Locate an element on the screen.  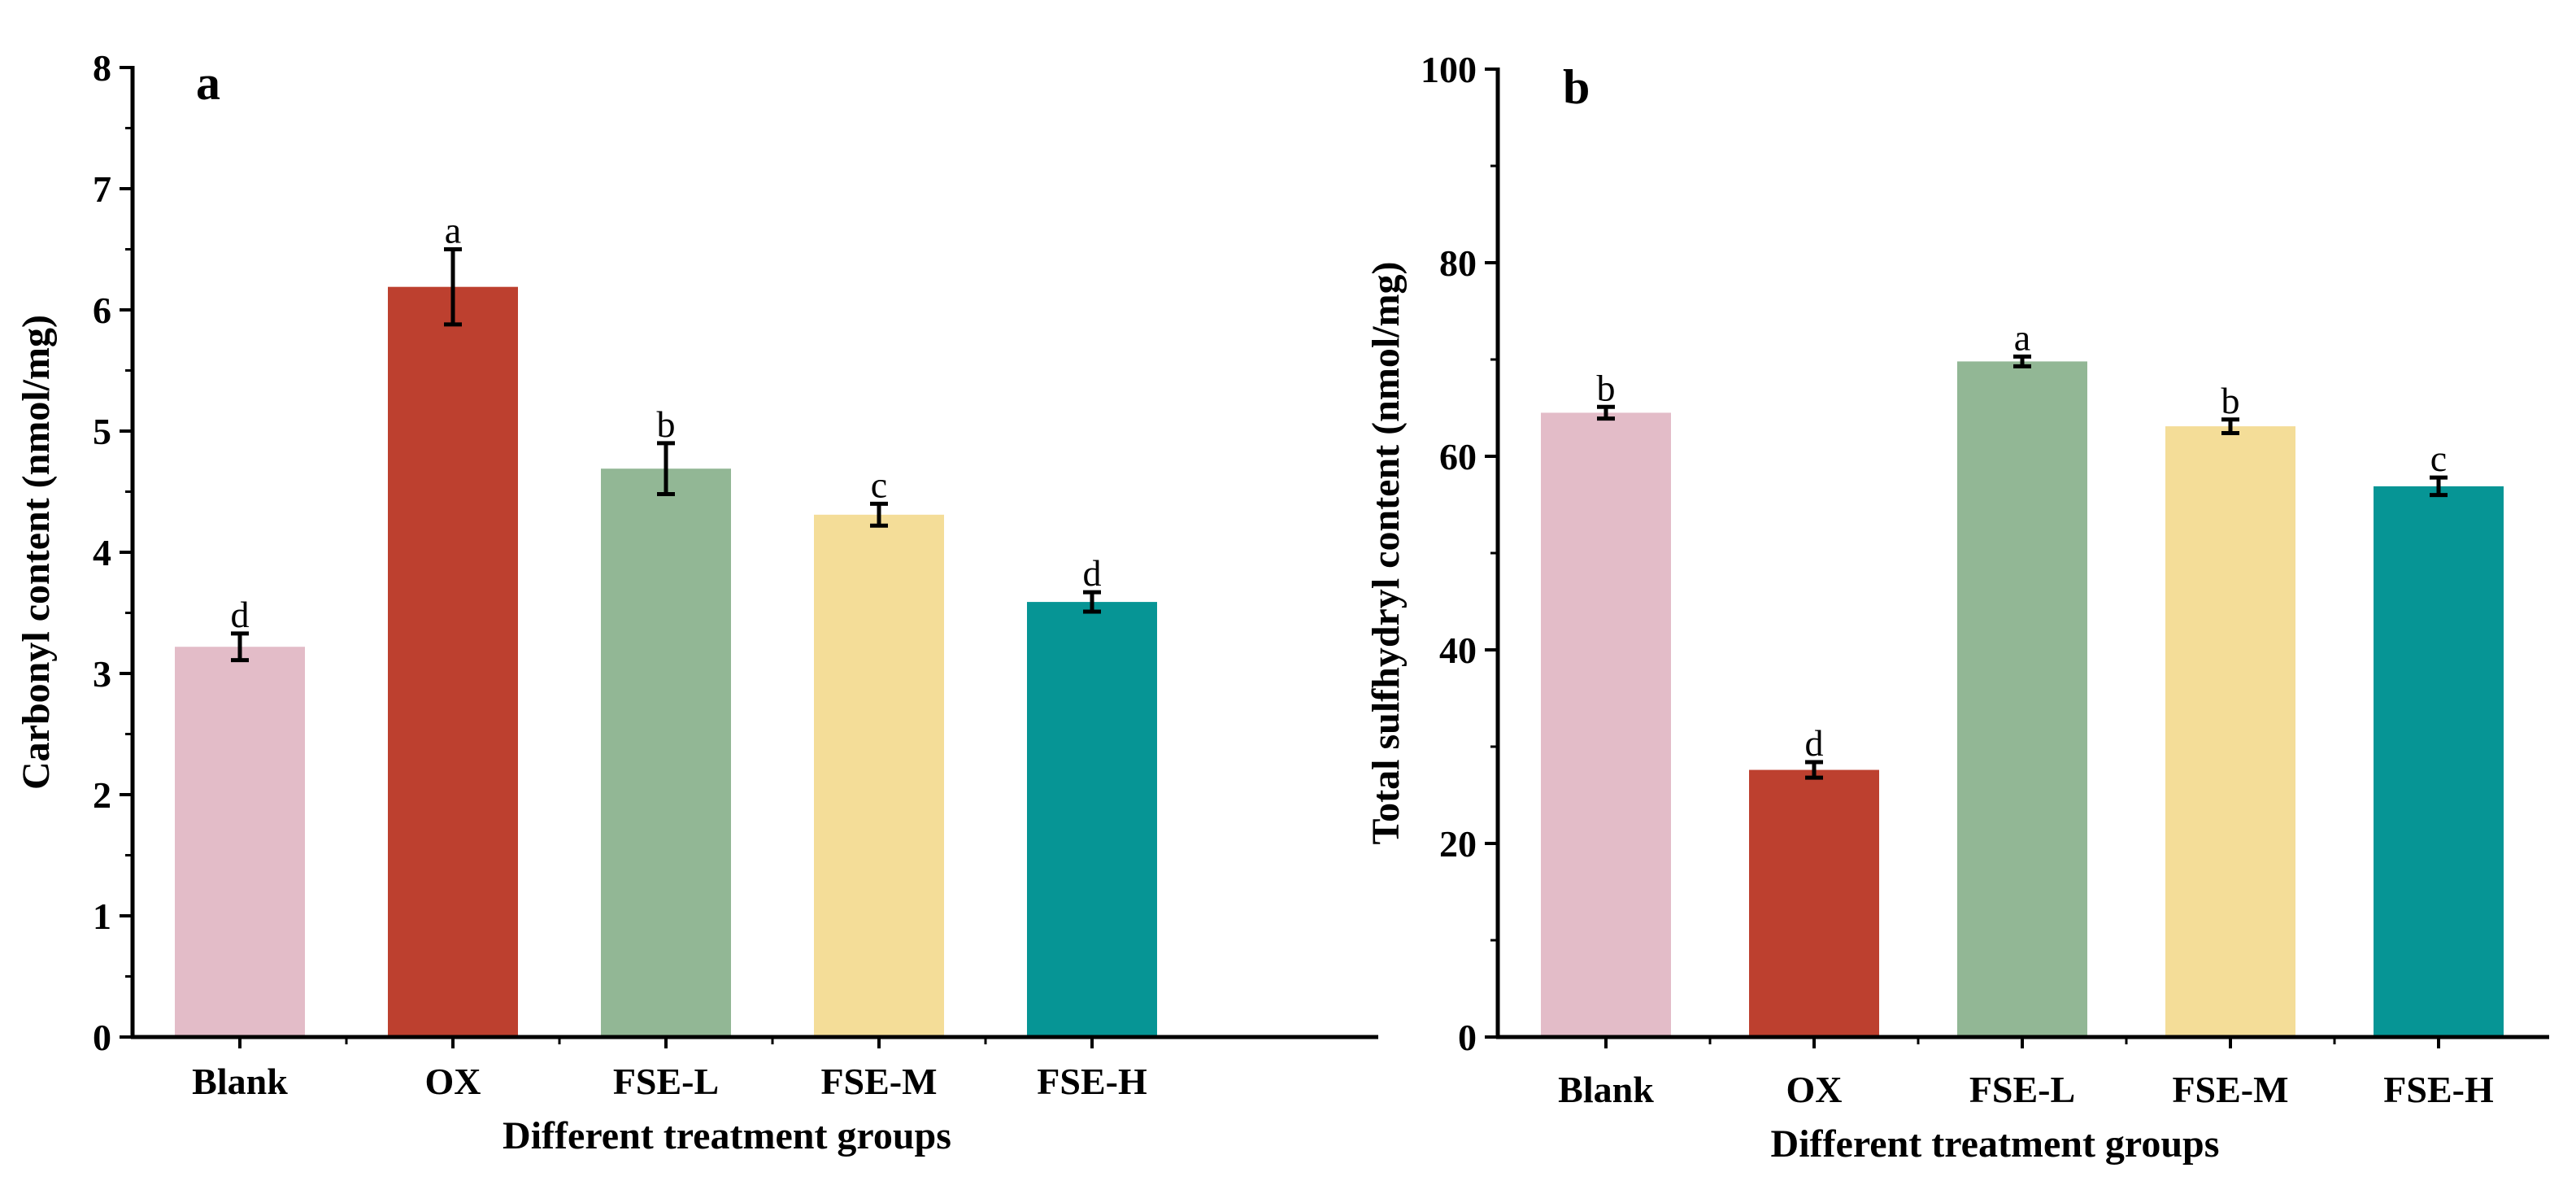
y-tick-label: 3 is located at coordinates (102, 674).